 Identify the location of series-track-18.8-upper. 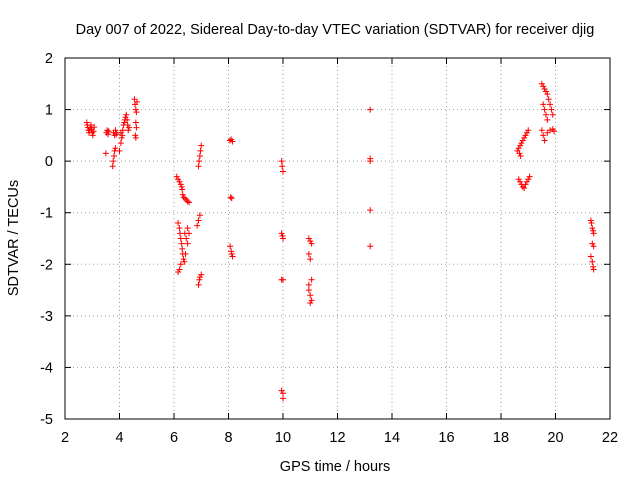
(523, 143).